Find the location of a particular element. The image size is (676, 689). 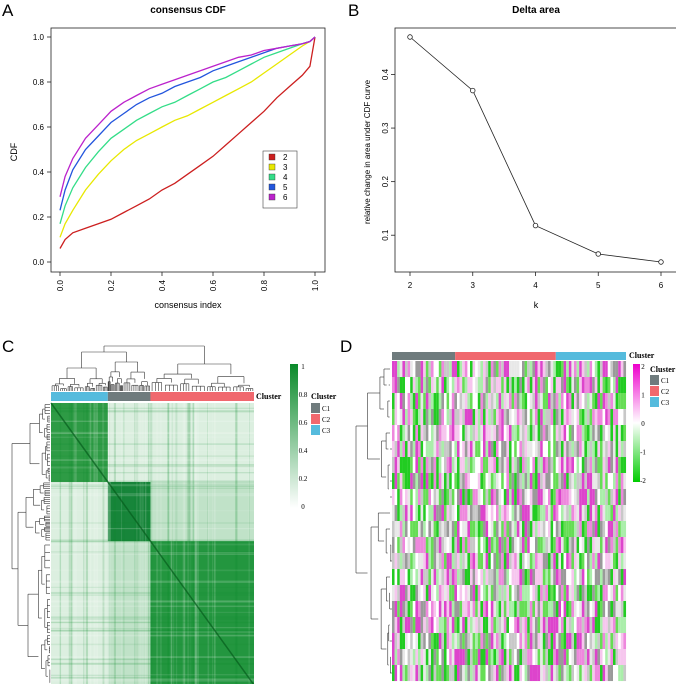

panel-label-d: D is located at coordinates (346, 346).